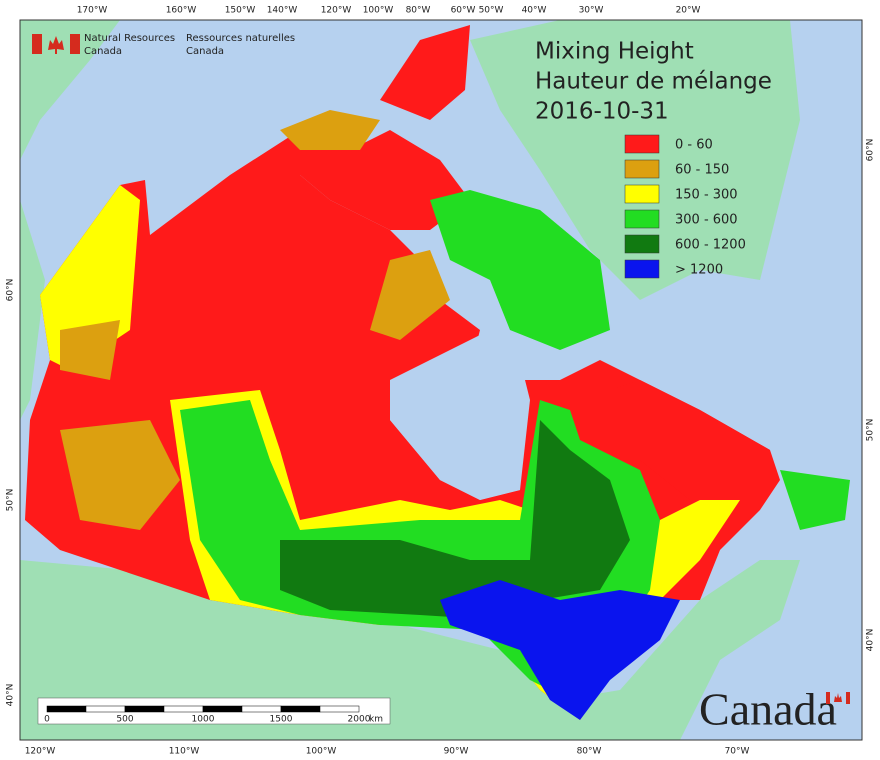 The width and height of the screenshot is (880, 760). What do you see at coordinates (560, 650) in the screenshot?
I see `zone-blue` at bounding box center [560, 650].